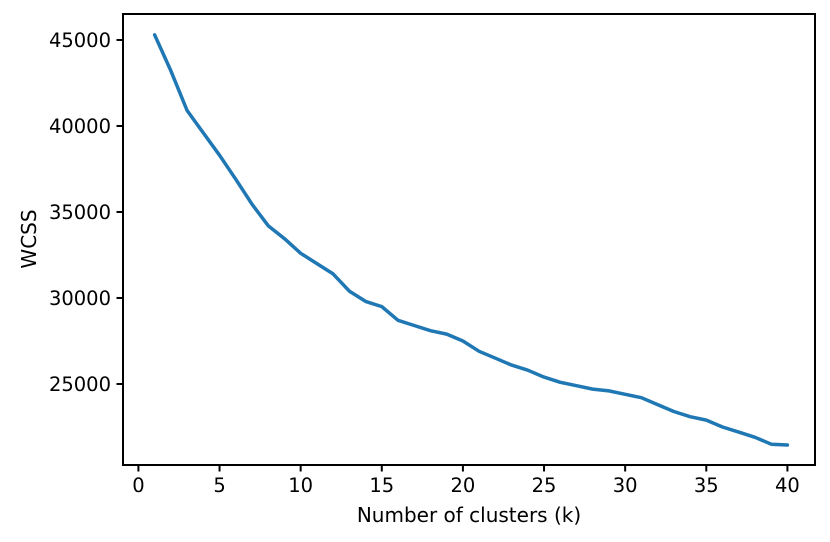  Describe the element at coordinates (80, 212) in the screenshot. I see `y-tick-label: 35000` at that location.